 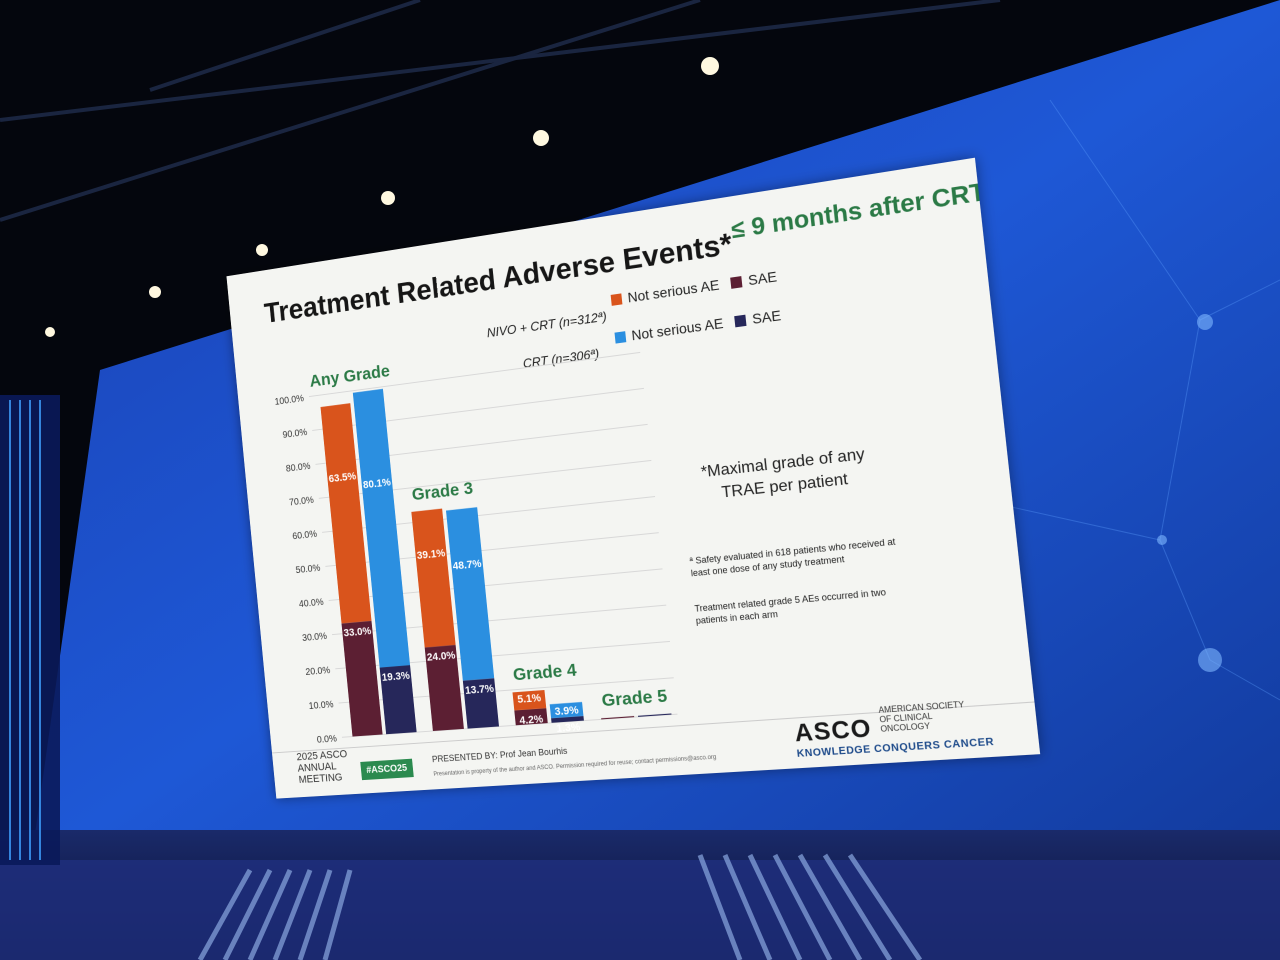 What do you see at coordinates (350, 375) in the screenshot?
I see `category-label: Any Grade` at bounding box center [350, 375].